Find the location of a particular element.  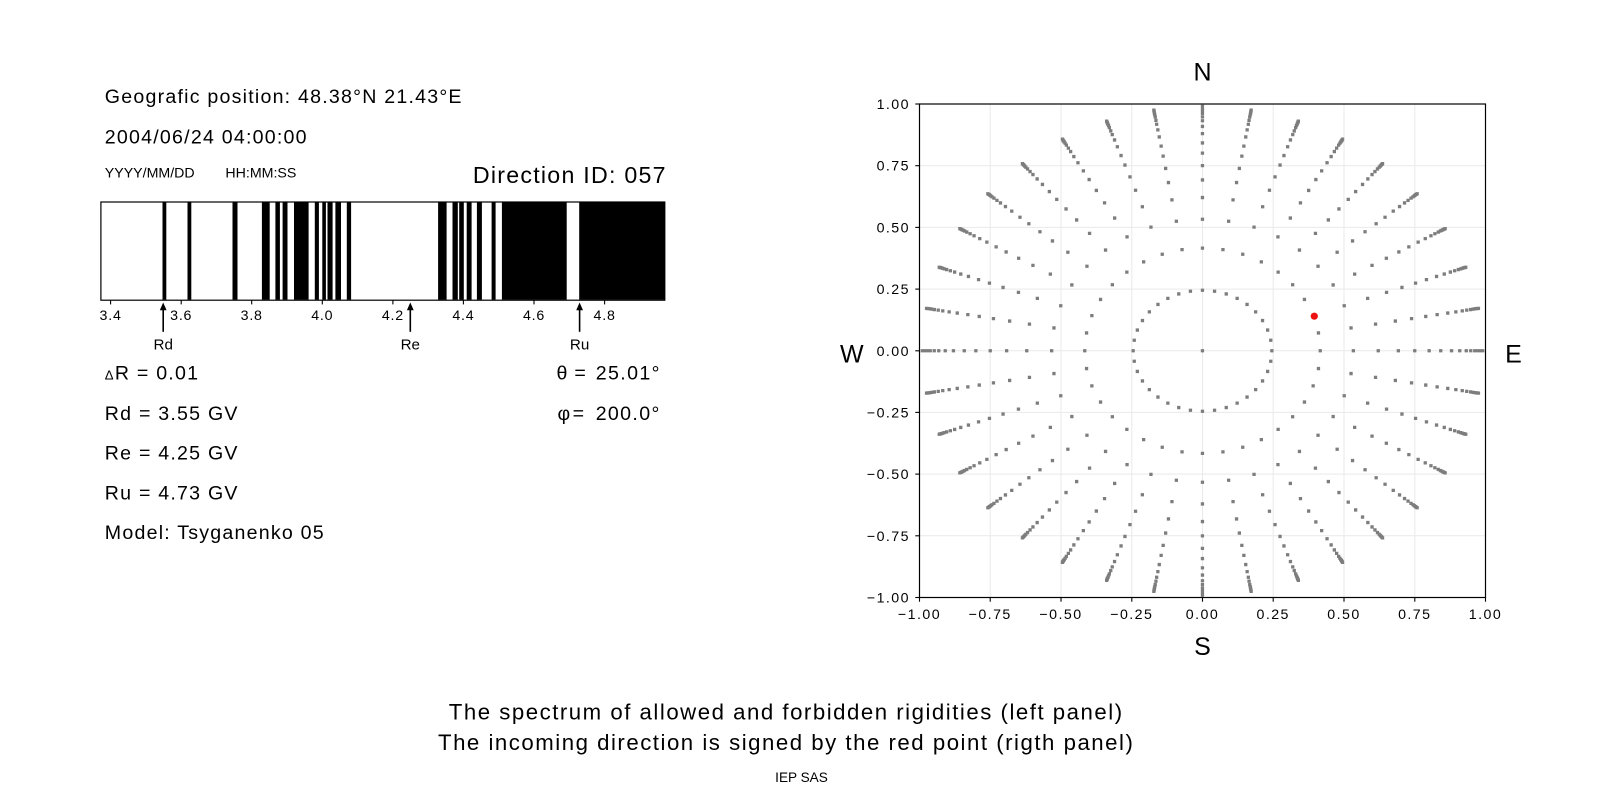

svg-text: Rd = 3.55 GV is located at coordinates (172, 414).